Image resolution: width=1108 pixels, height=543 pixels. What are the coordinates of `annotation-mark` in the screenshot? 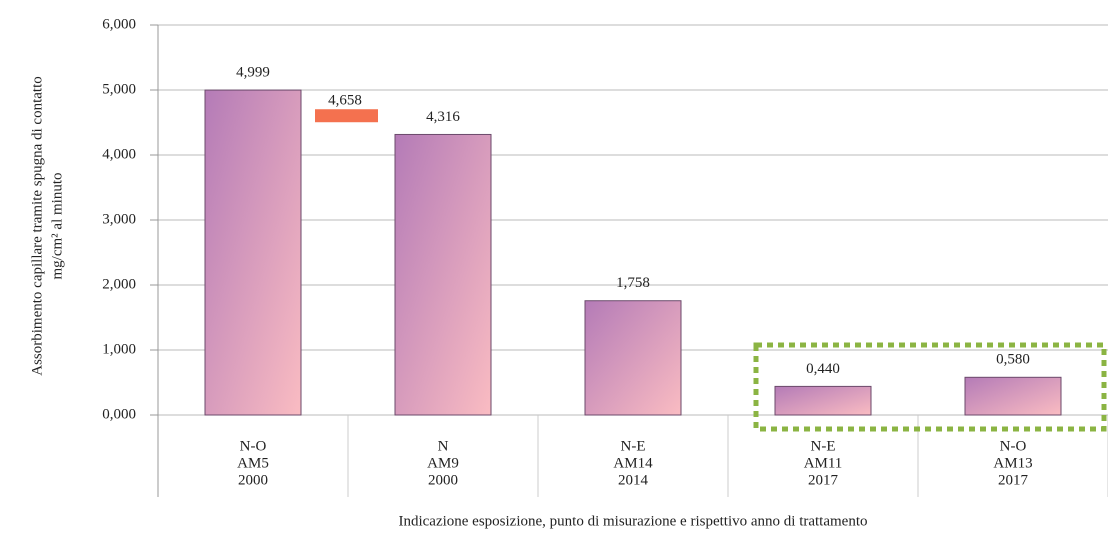 It's located at (346, 116).